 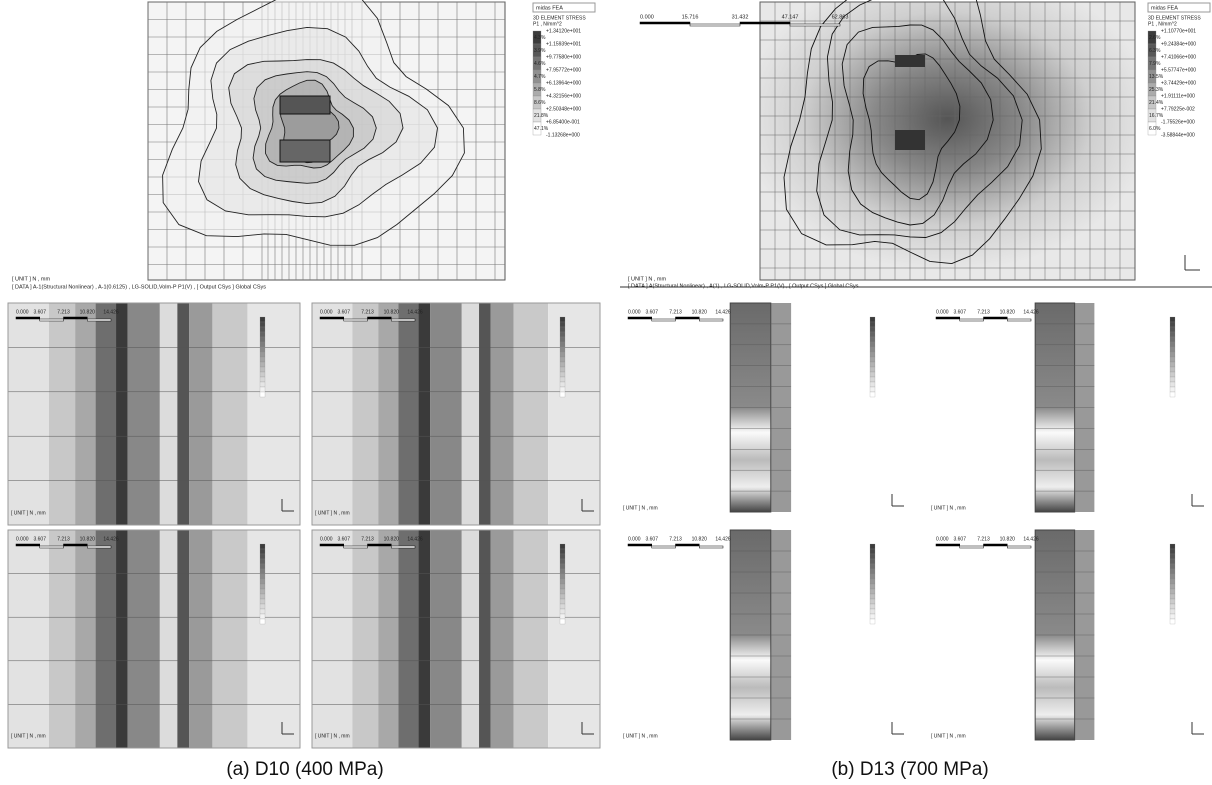 What do you see at coordinates (1164, 8) in the screenshot?
I see `brand: midas FEA` at bounding box center [1164, 8].